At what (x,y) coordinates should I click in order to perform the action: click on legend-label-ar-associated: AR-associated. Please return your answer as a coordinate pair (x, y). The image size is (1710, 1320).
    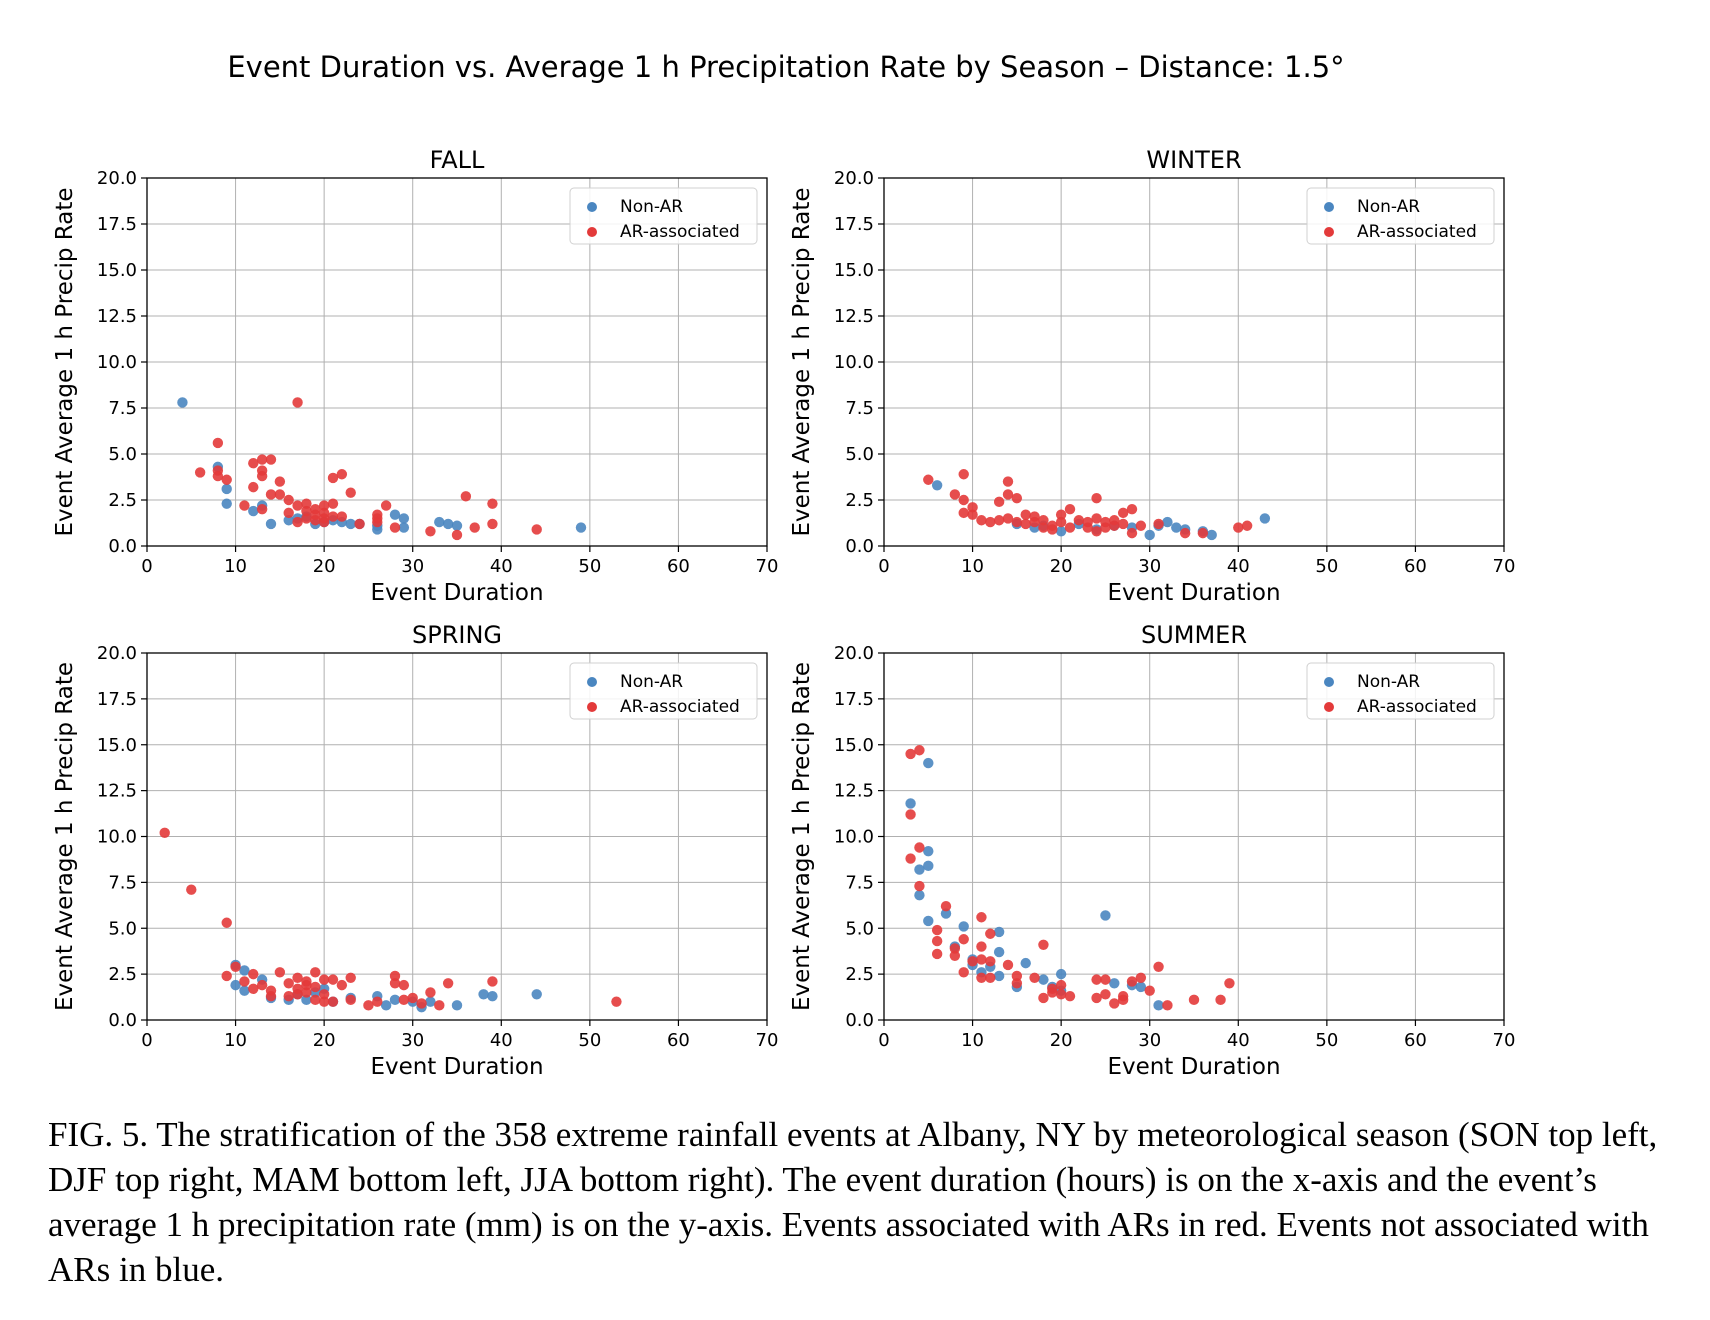
    Looking at the image, I should click on (1417, 707).